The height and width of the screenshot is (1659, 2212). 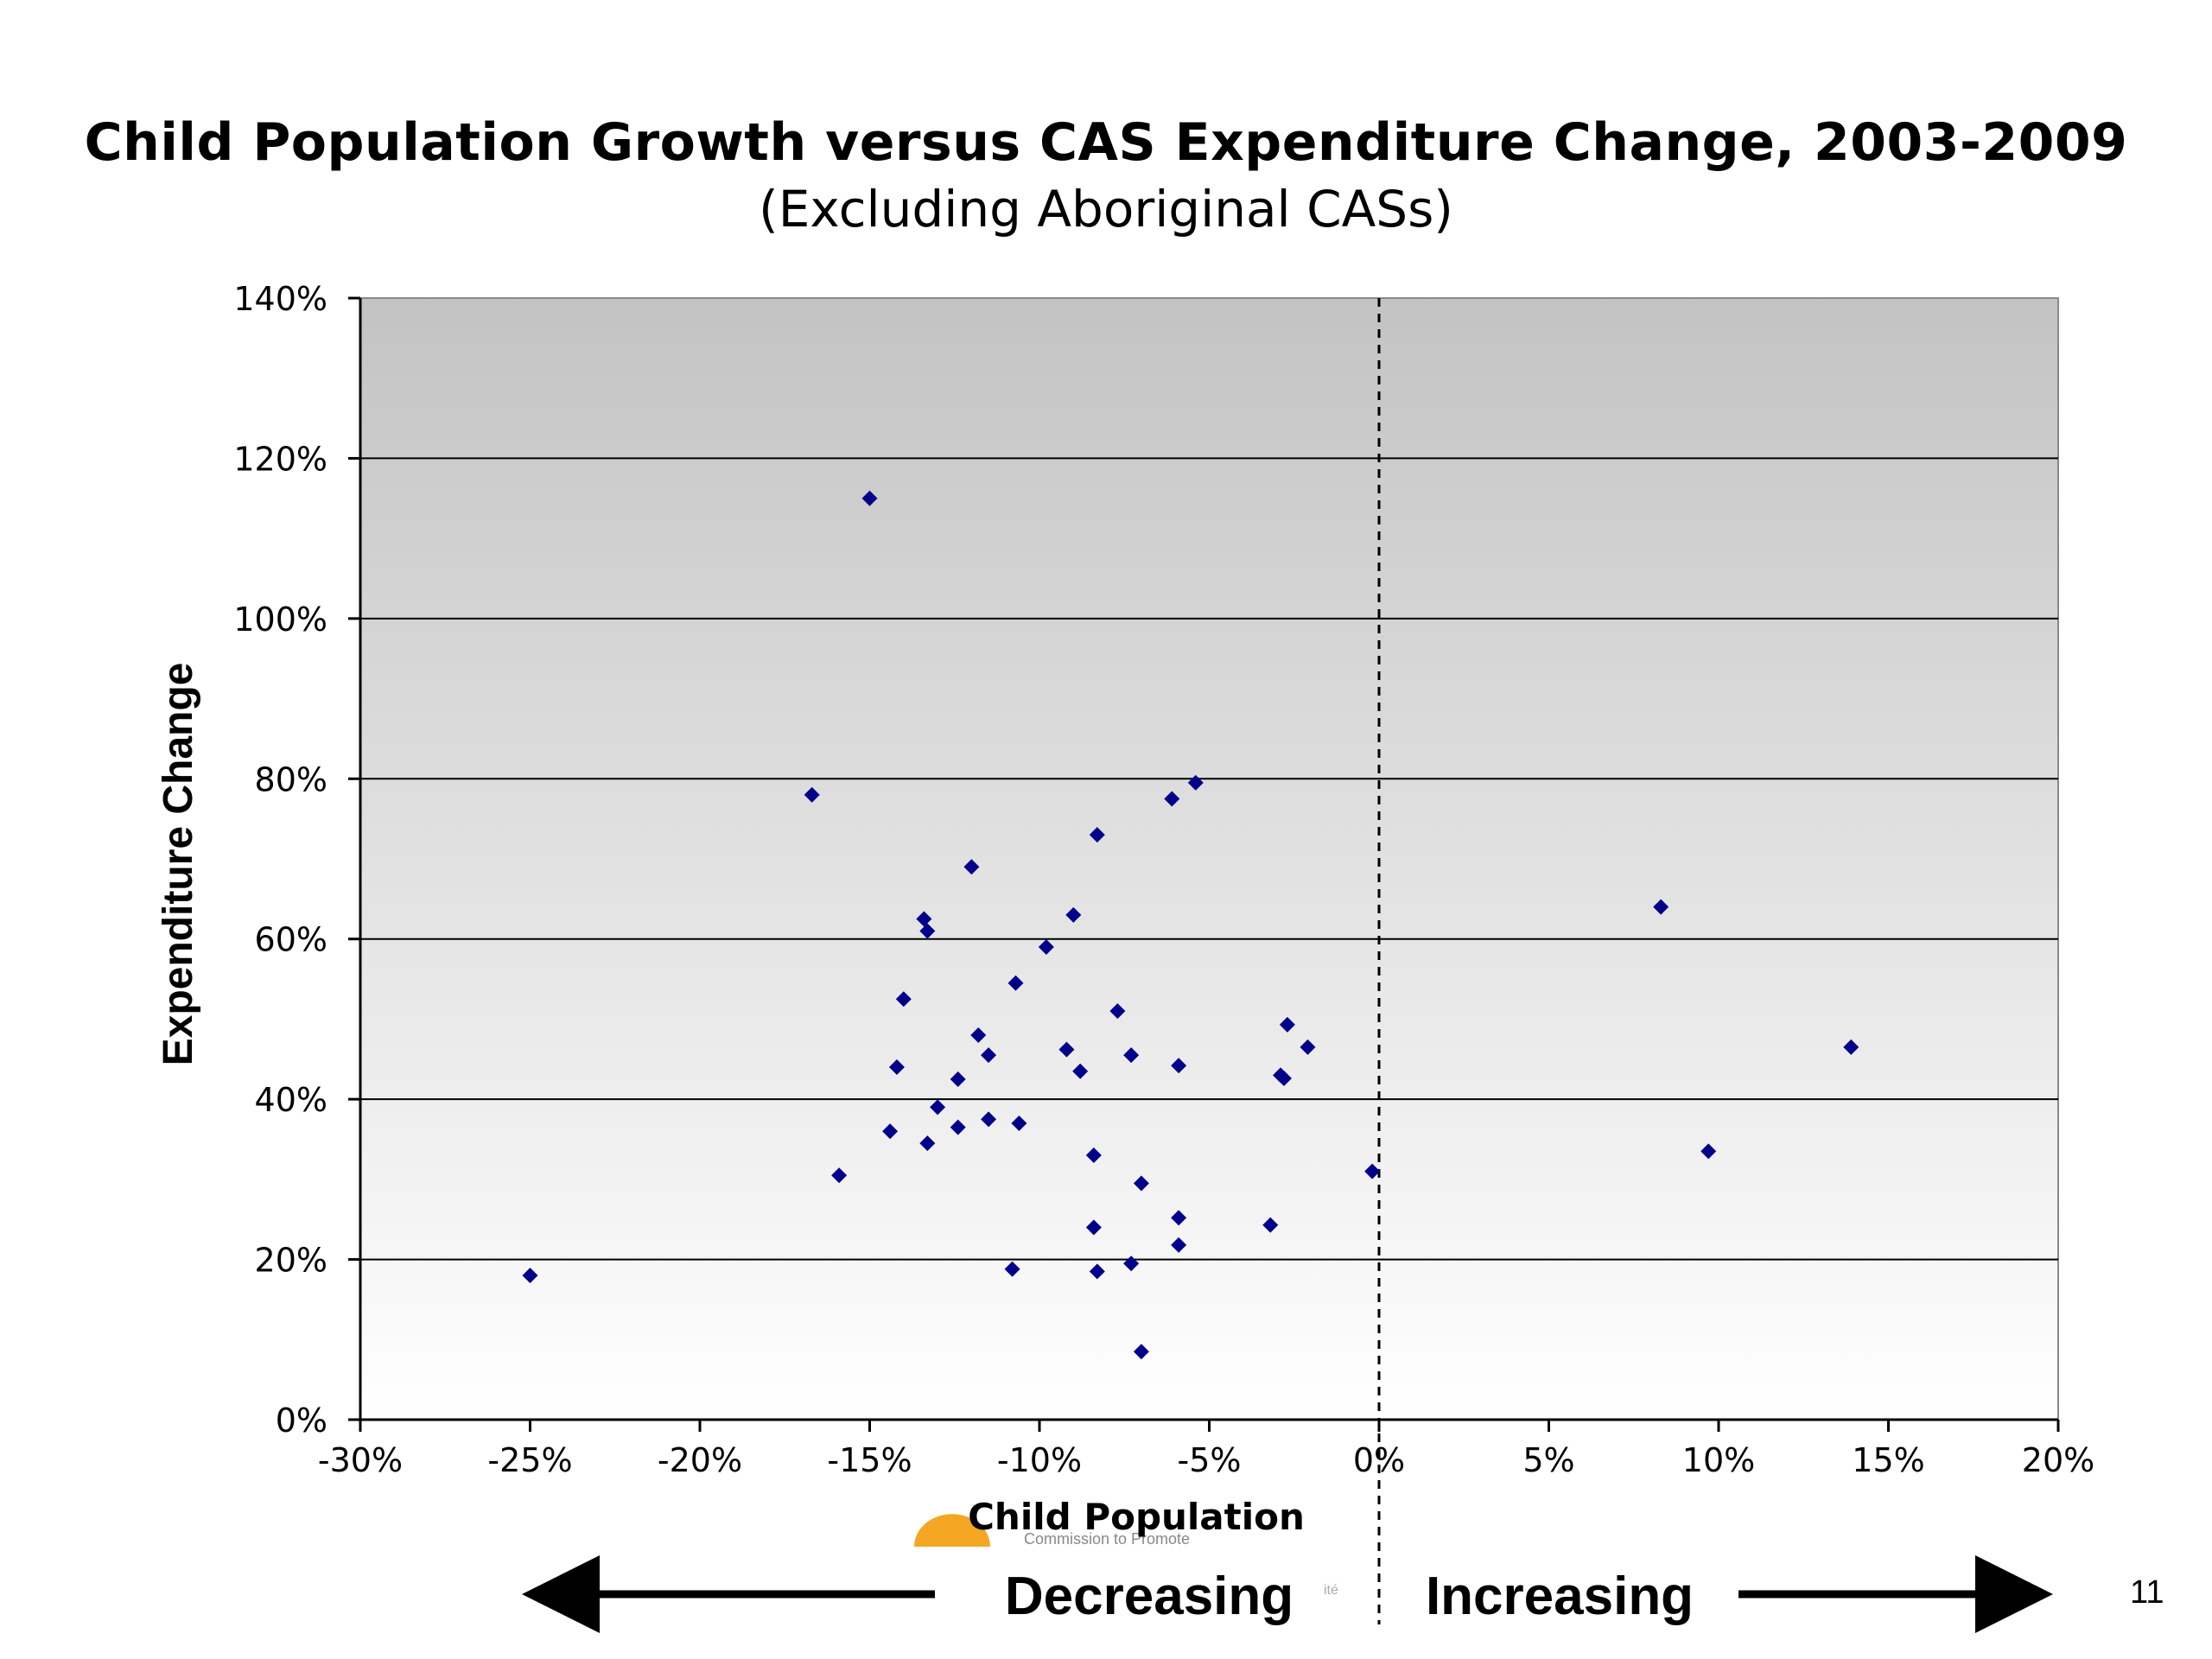 I want to click on y-tick-label: 140%, so click(x=280, y=299).